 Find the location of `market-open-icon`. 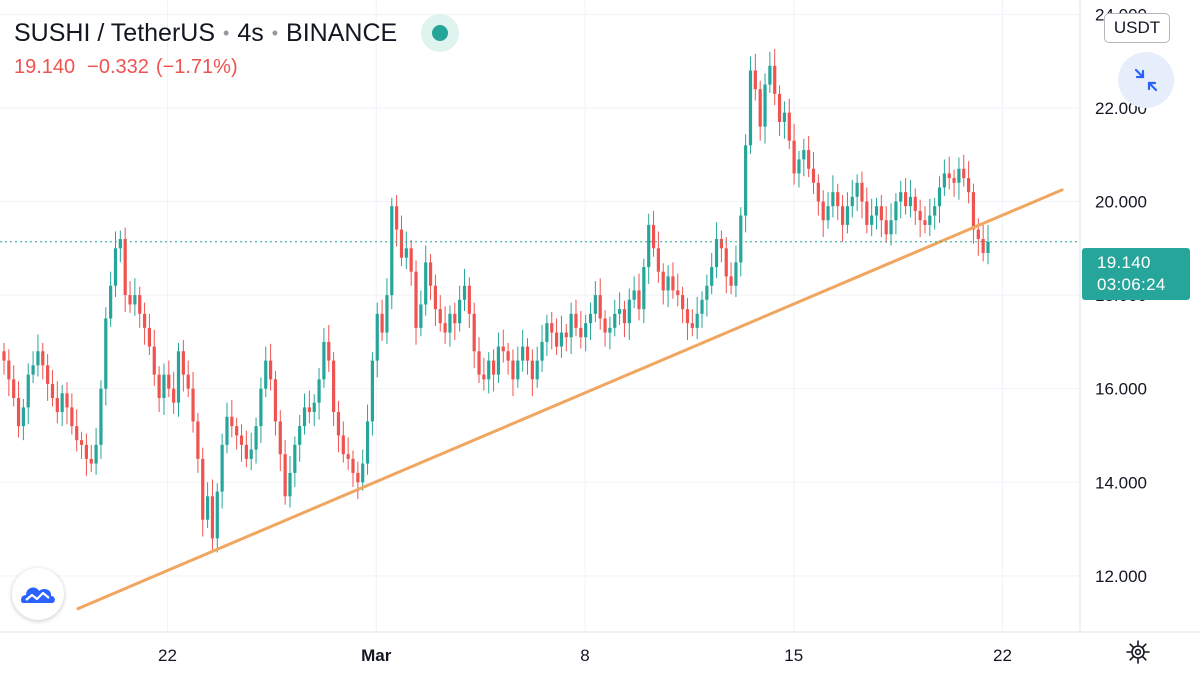

market-open-icon is located at coordinates (440, 33).